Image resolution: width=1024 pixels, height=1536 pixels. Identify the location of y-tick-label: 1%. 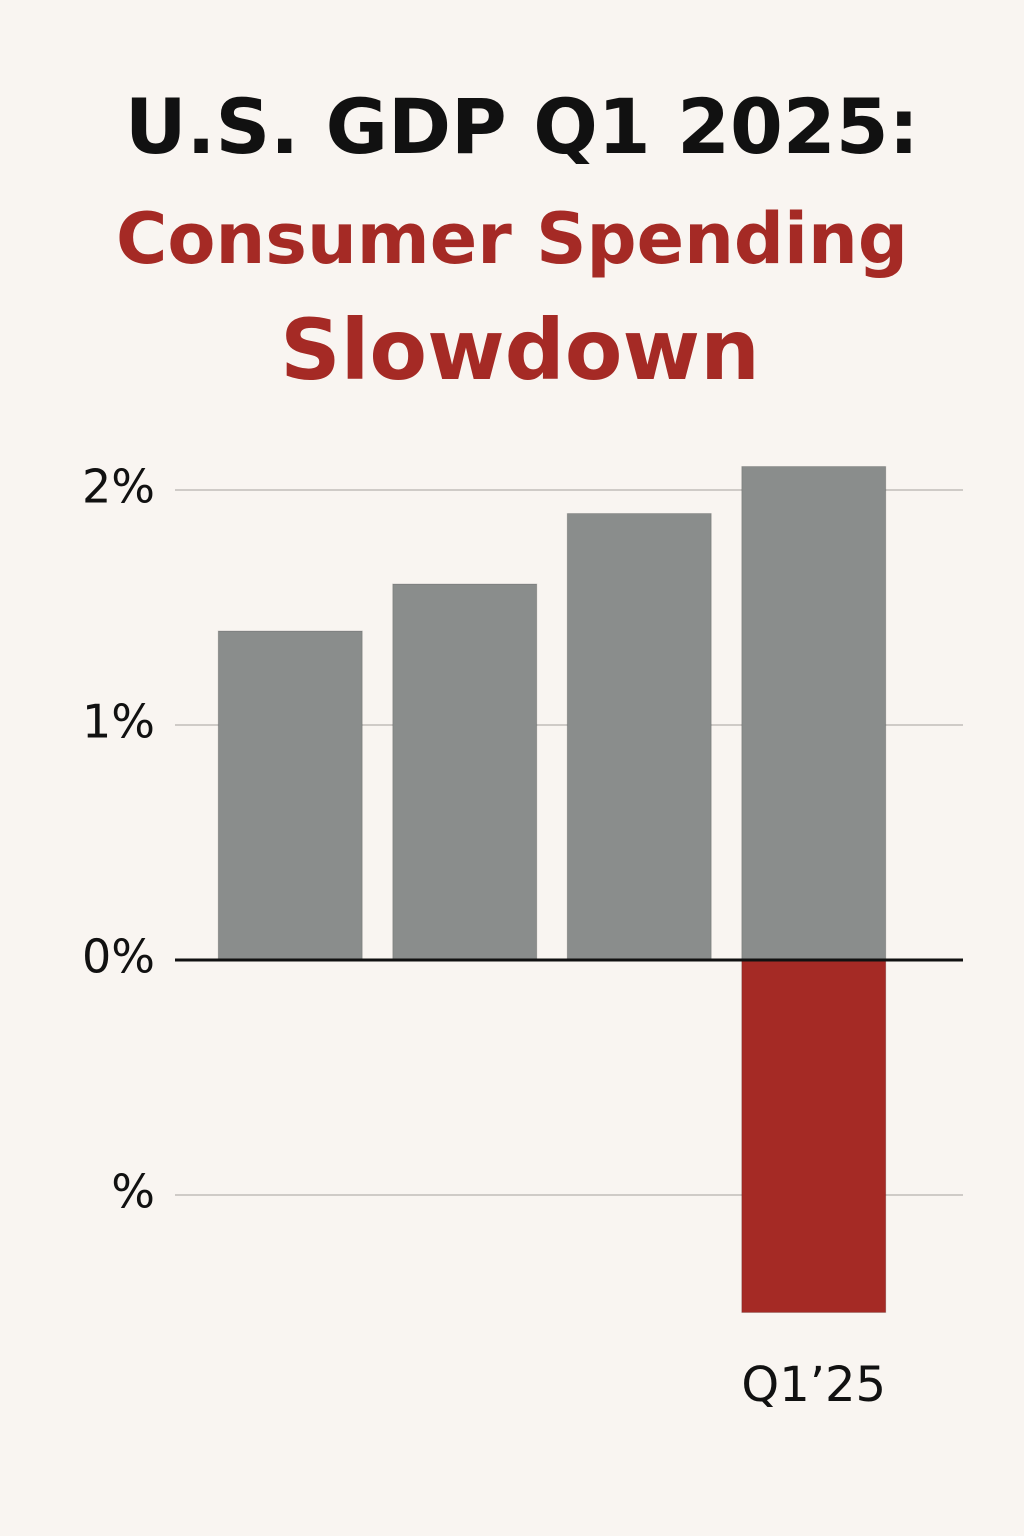
(118, 722).